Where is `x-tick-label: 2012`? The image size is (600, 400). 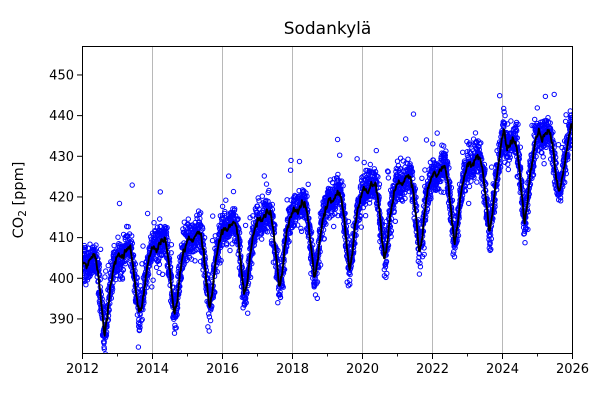
x-tick-label: 2012 is located at coordinates (82, 369).